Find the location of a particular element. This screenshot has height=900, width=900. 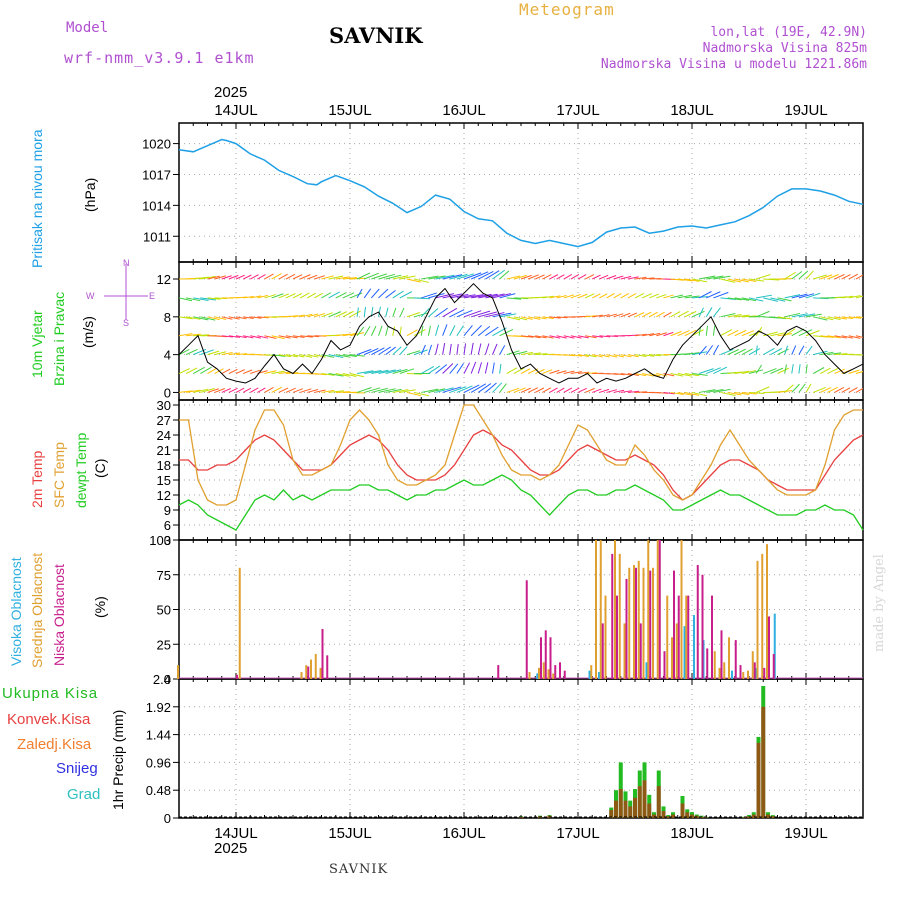

temp-ytick-label: 6 is located at coordinates (167, 525).